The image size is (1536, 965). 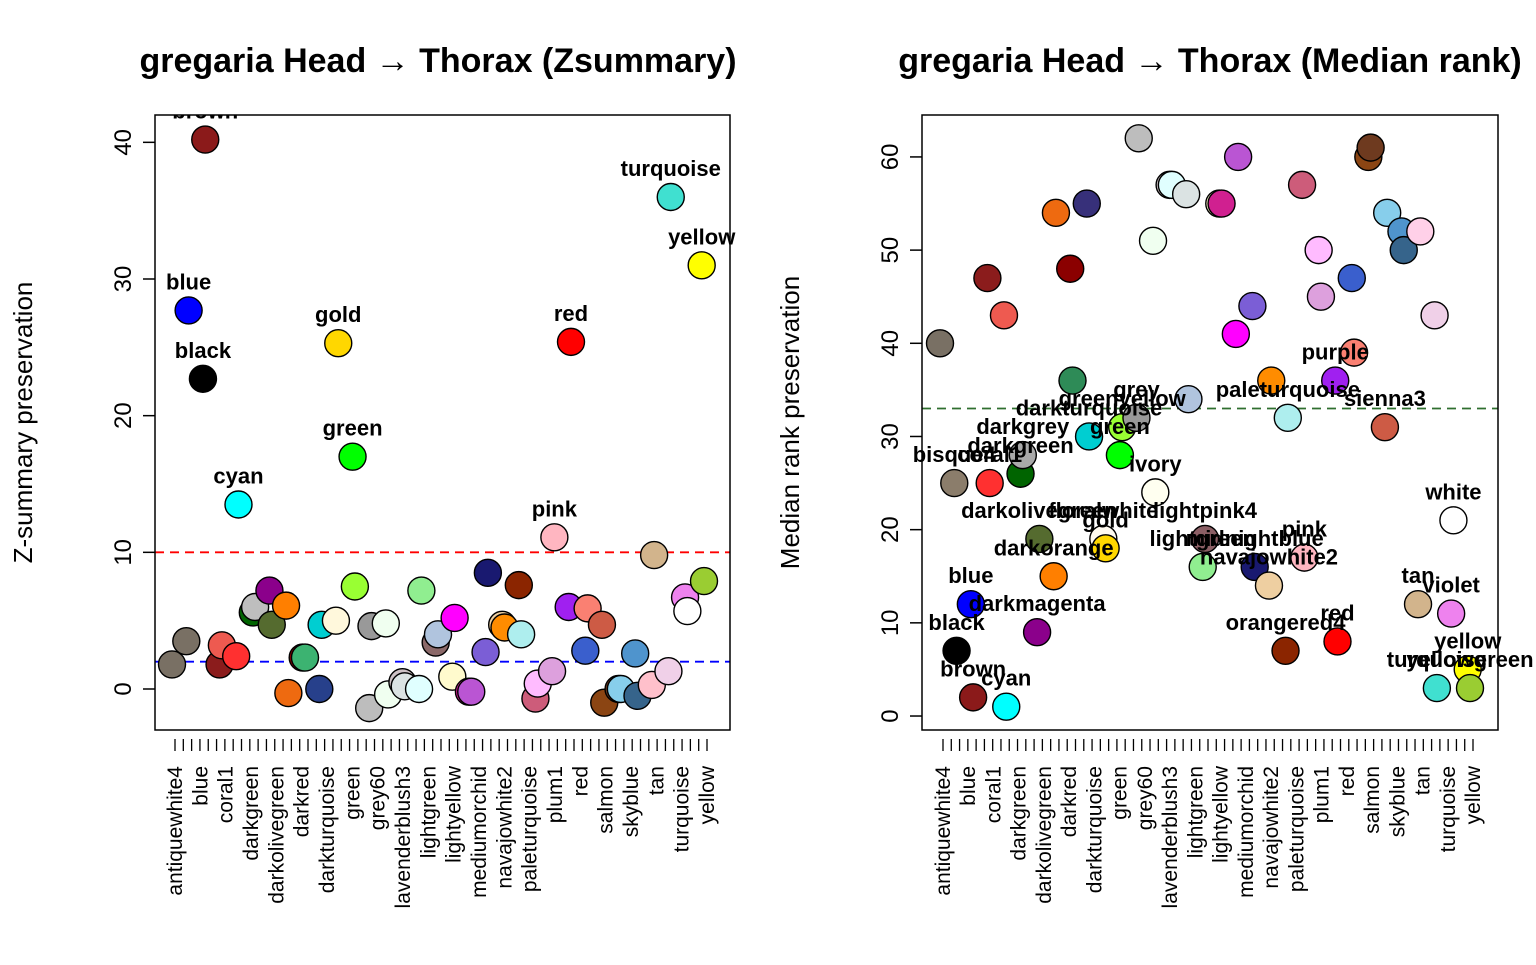 I want to click on point-label: floralwhite, so click(x=1103, y=510).